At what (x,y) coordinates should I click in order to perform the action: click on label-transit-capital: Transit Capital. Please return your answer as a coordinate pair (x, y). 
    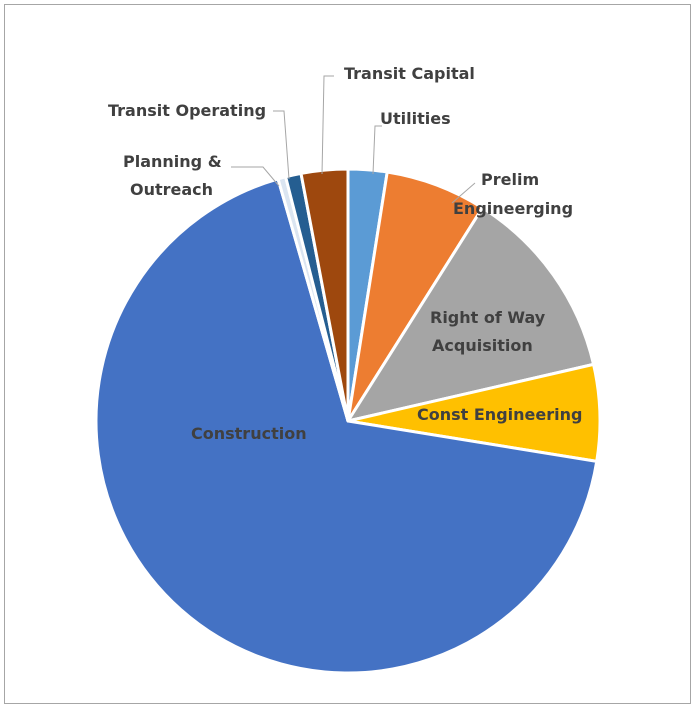
    Looking at the image, I should click on (409, 73).